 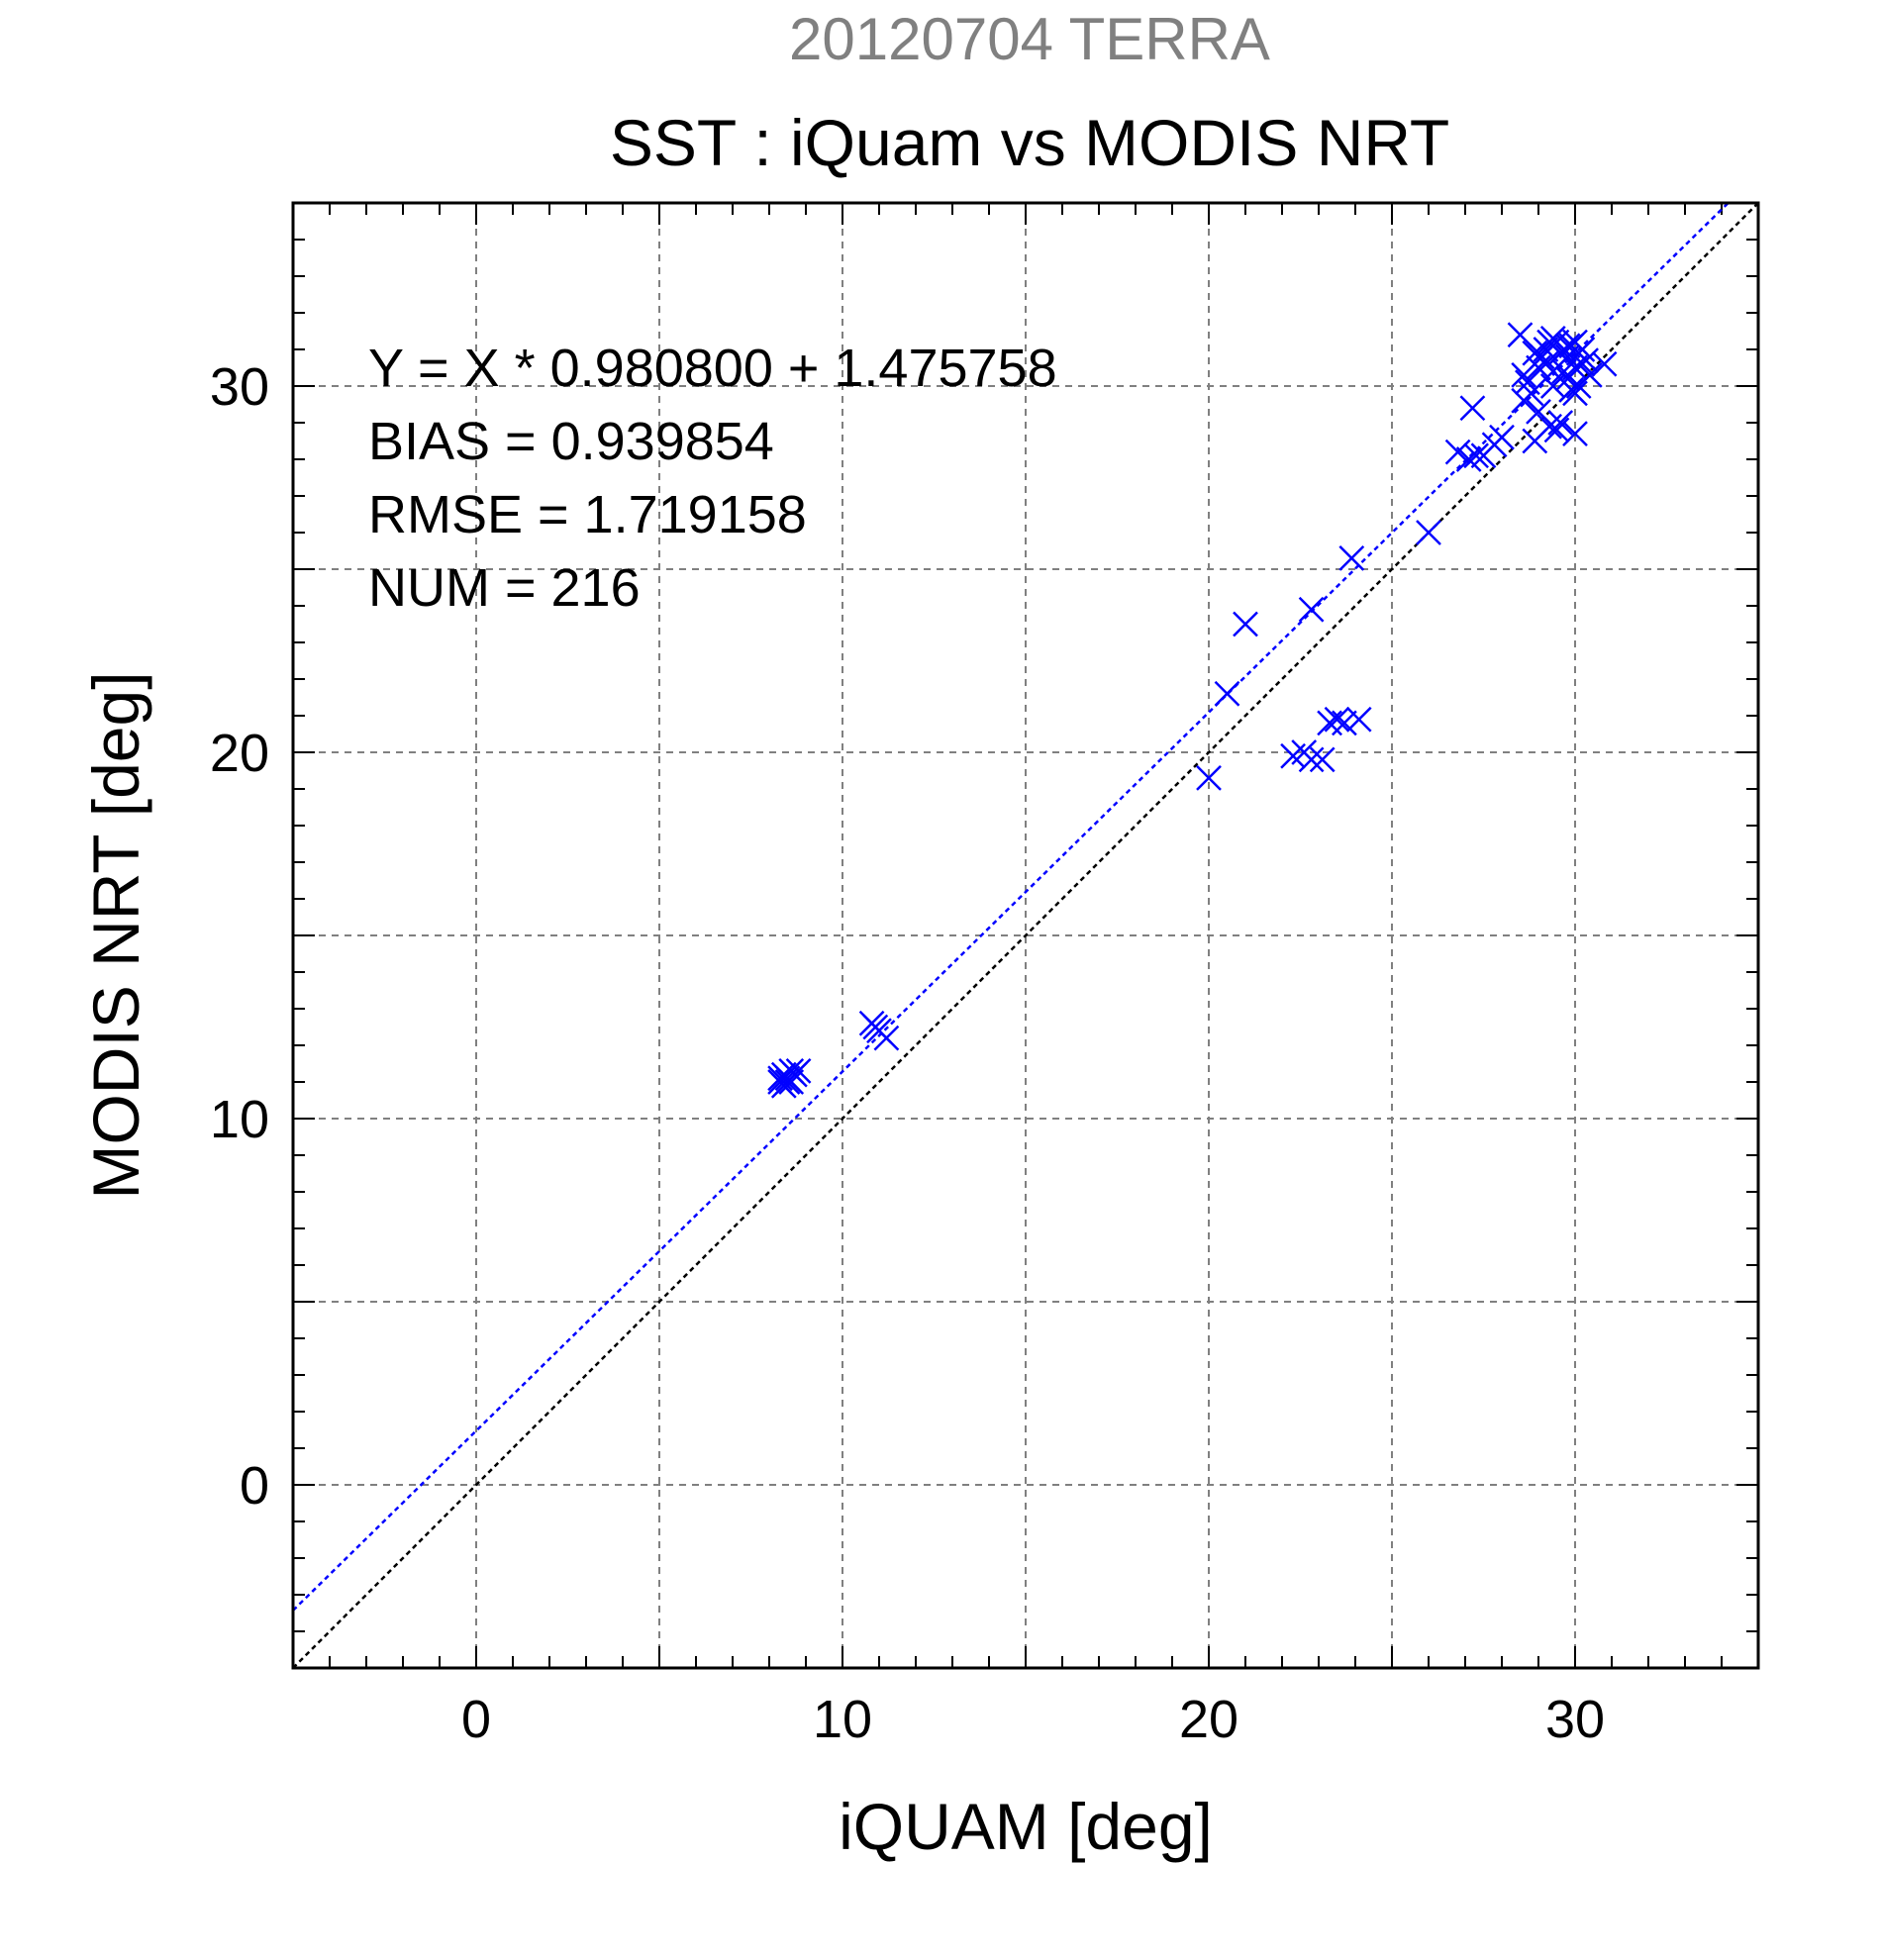 What do you see at coordinates (1030, 39) in the screenshot?
I see `chart-suptitle: 20120704 TERRA` at bounding box center [1030, 39].